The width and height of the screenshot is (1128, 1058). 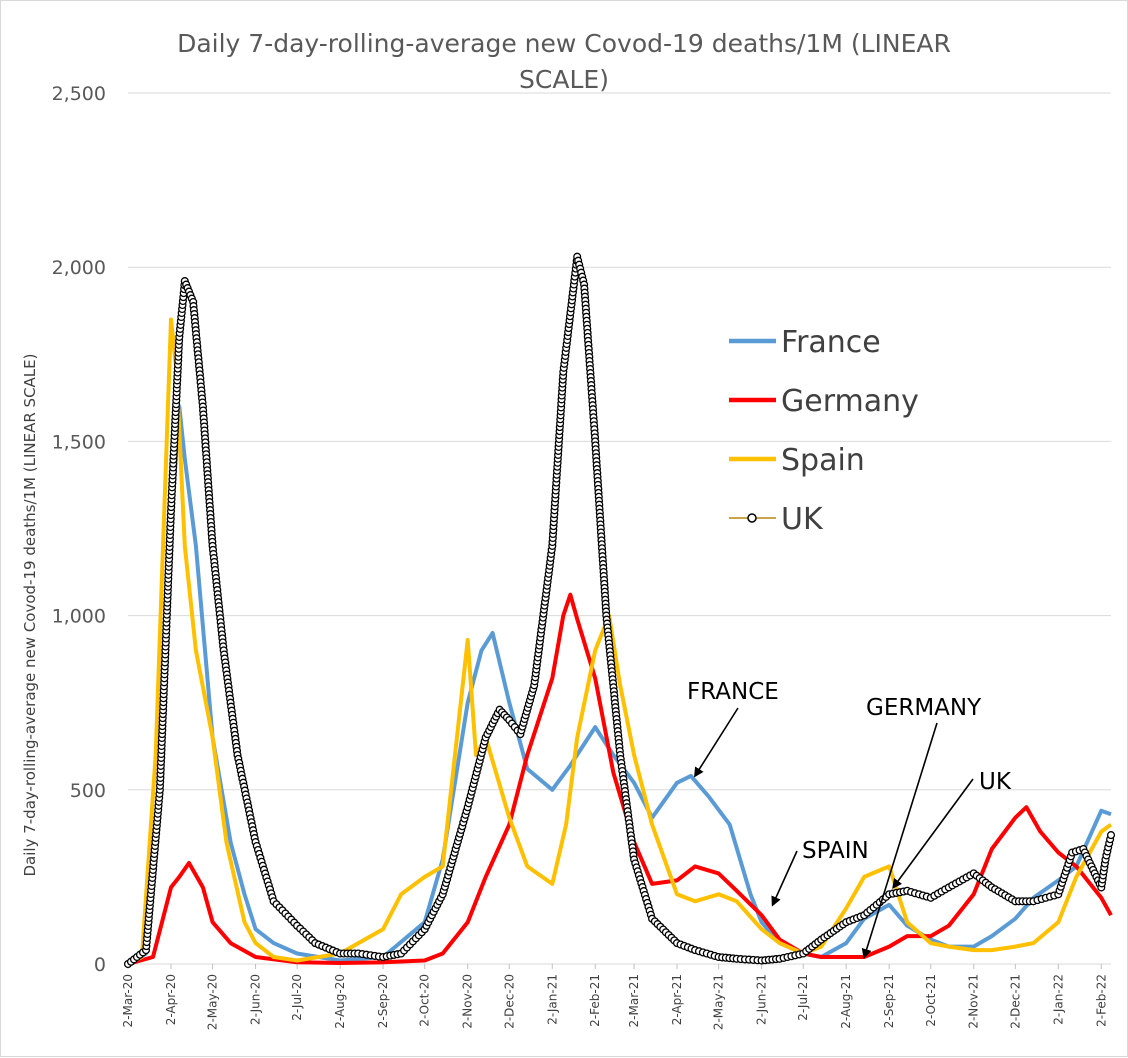 I want to click on annotations: FRANCE SPAIN GERMANY UK, so click(x=849, y=819).